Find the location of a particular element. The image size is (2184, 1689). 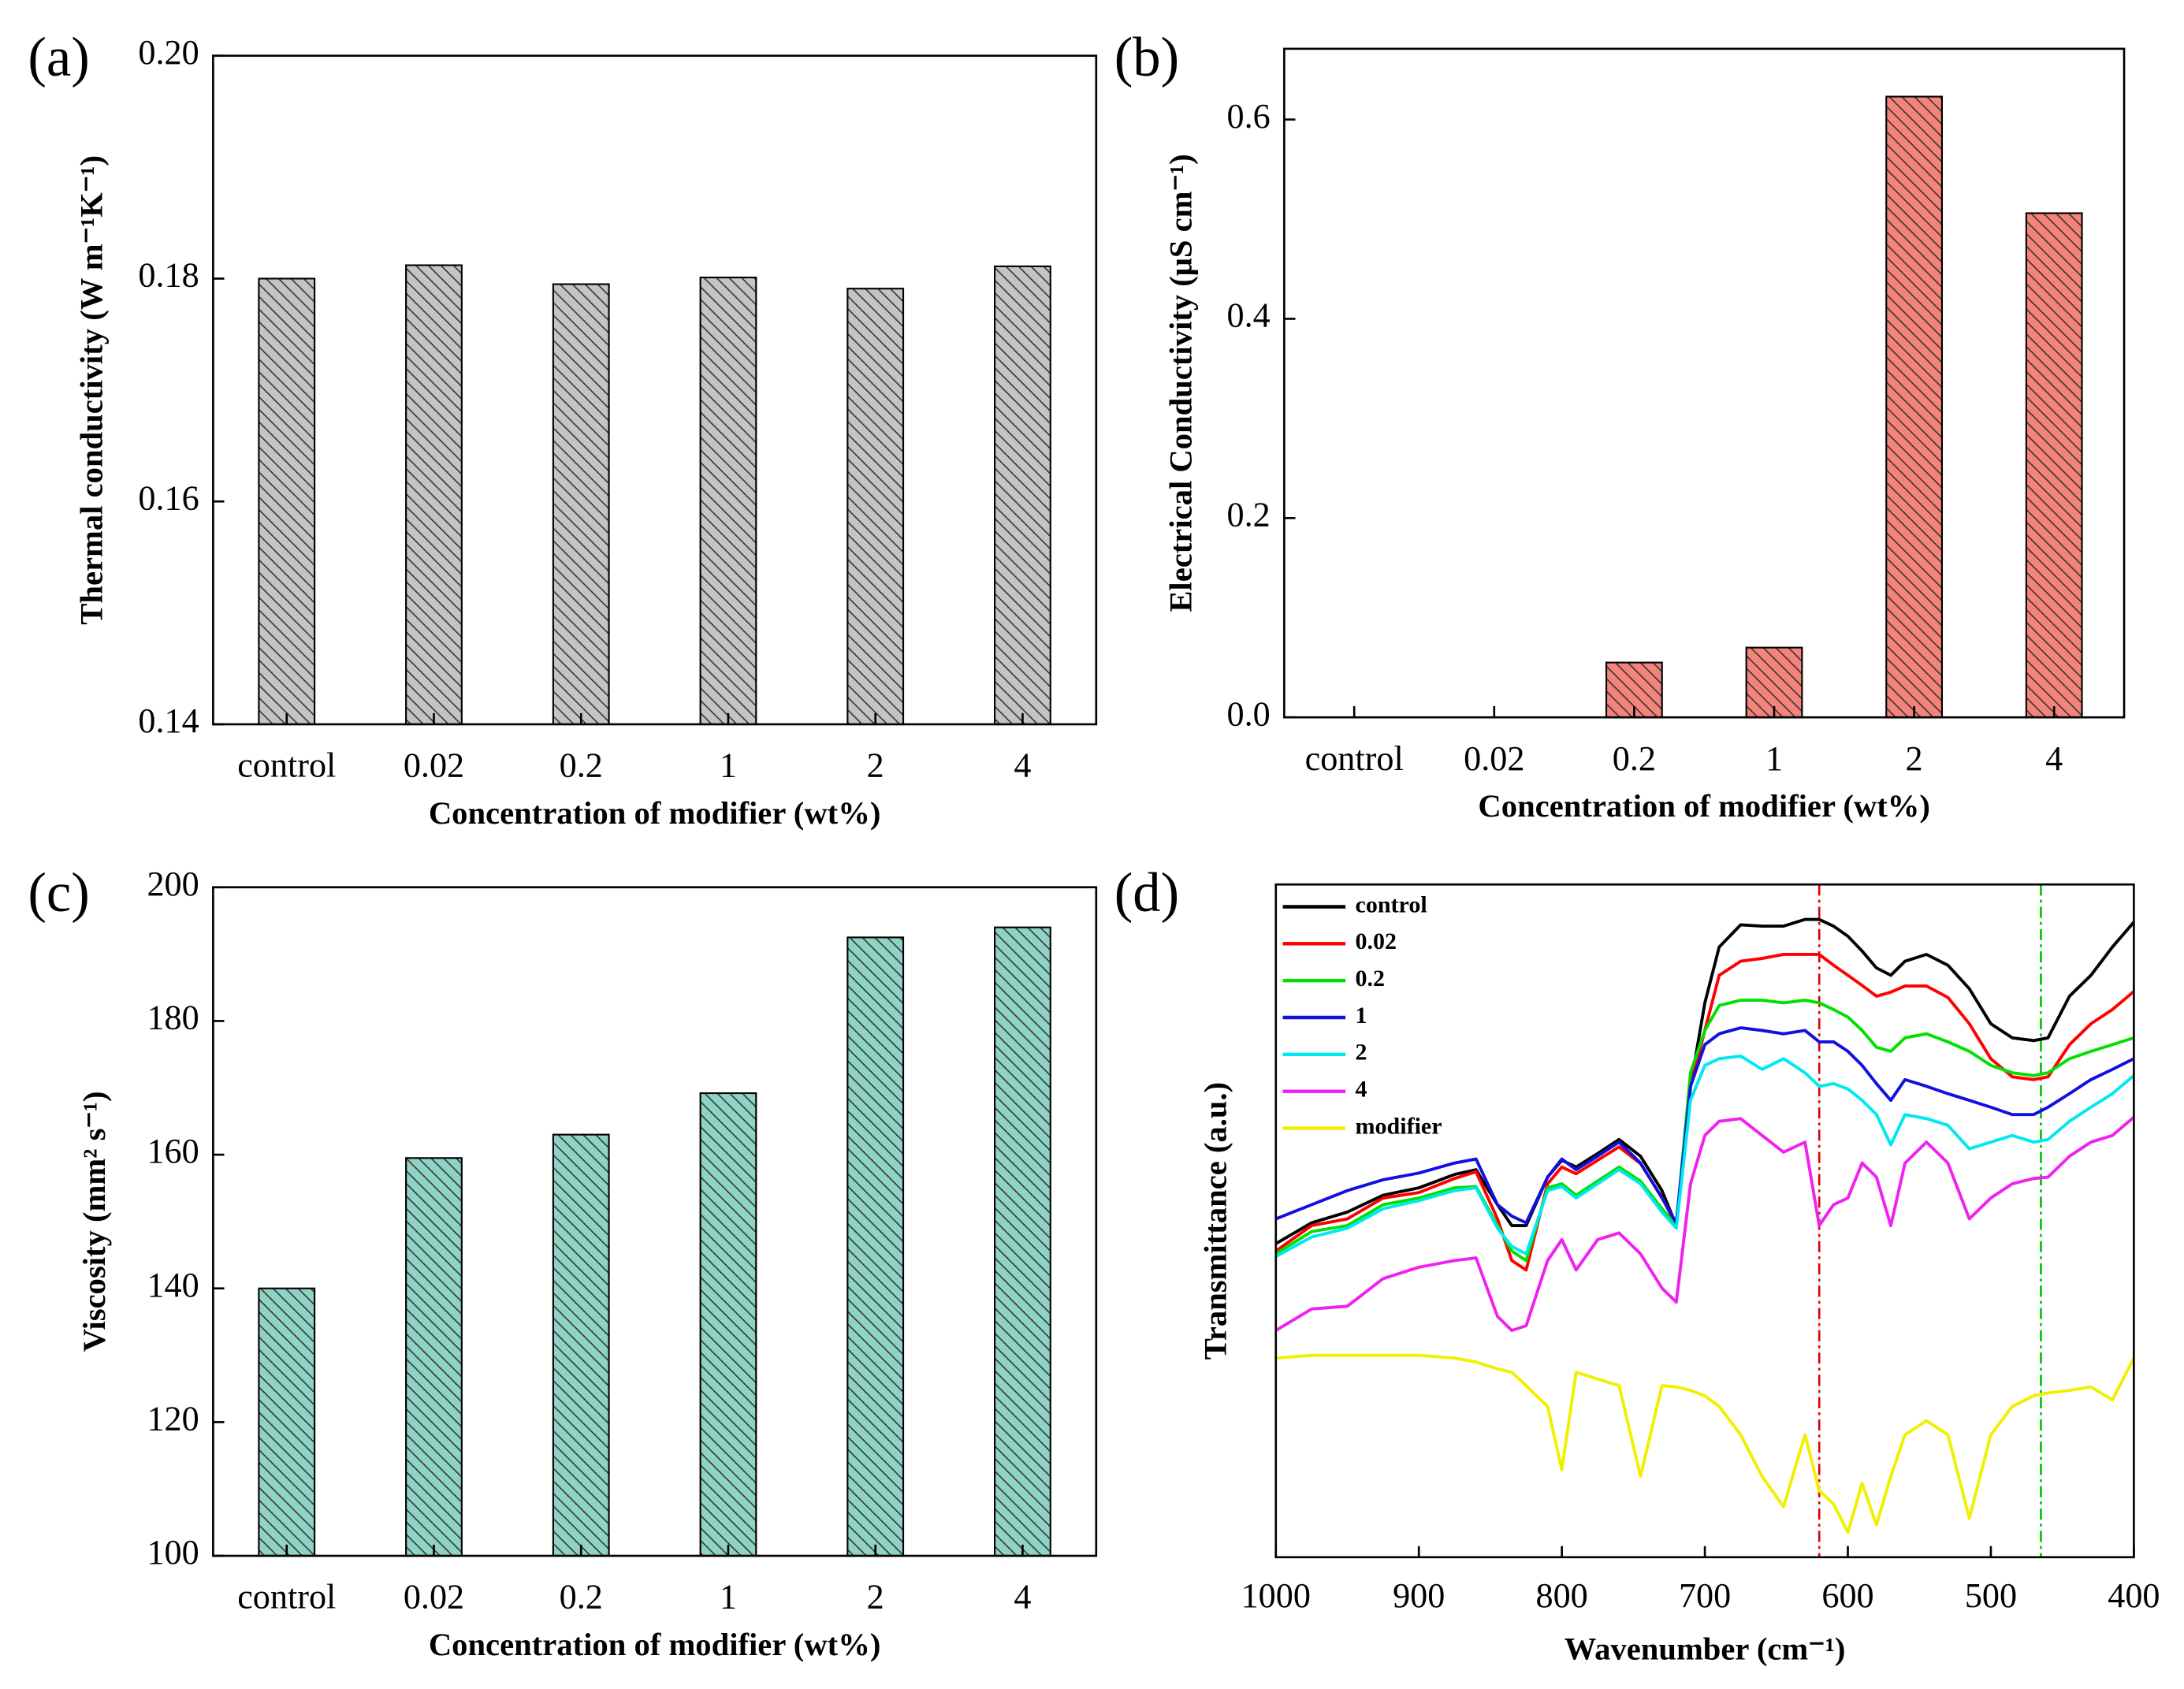

y-tick-label: 200 is located at coordinates (173, 884).